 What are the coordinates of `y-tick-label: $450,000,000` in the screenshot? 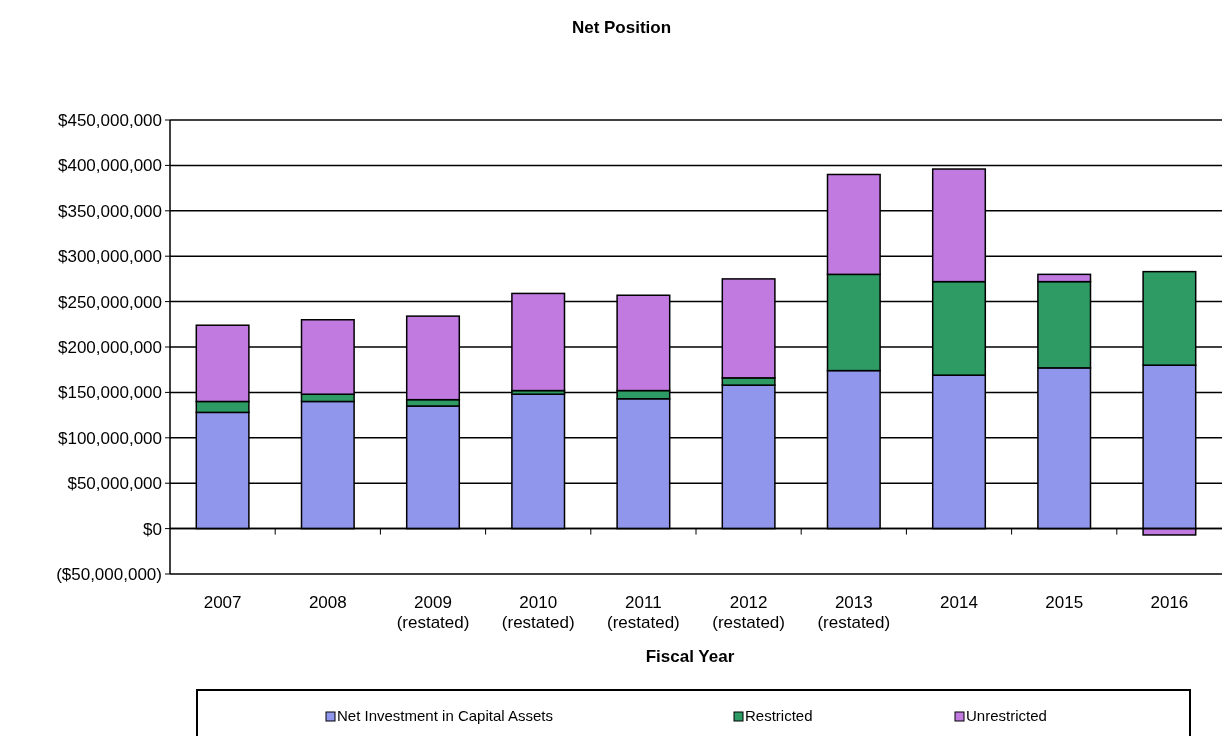 It's located at (110, 120).